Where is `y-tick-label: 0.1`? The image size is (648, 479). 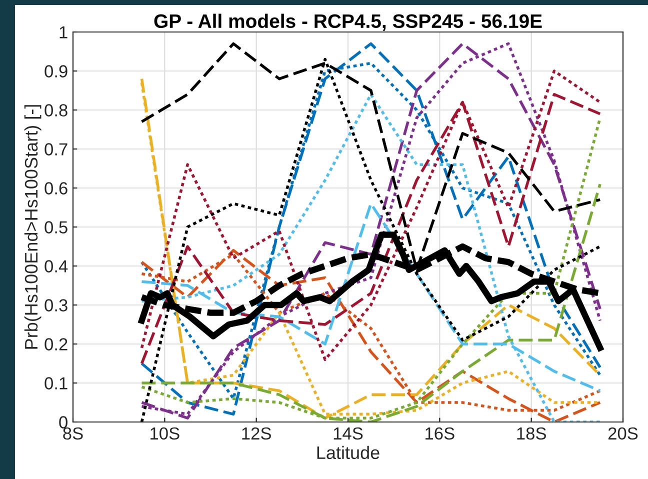 y-tick-label: 0.1 is located at coordinates (56, 383).